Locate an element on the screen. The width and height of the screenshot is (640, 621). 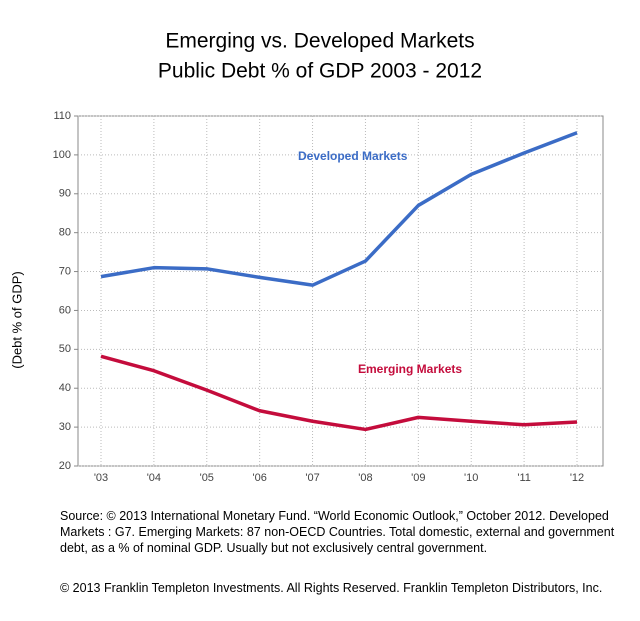
series-label: Emerging Markets is located at coordinates (410, 369).